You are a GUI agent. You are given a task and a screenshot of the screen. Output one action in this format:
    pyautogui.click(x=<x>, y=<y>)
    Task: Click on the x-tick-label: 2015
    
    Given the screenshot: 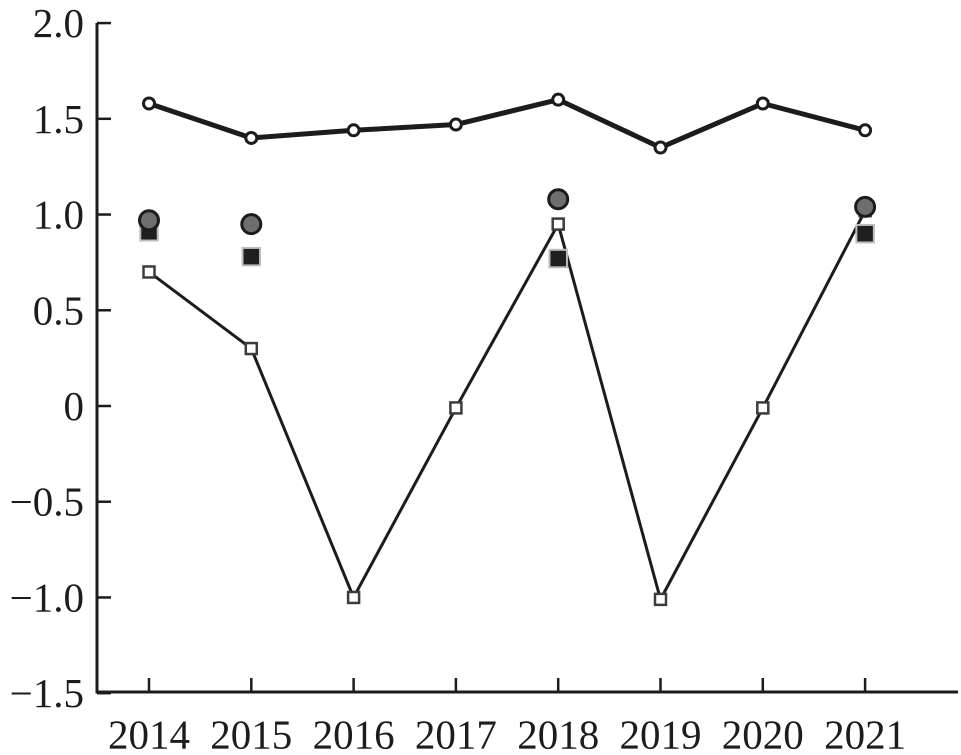 What is the action you would take?
    pyautogui.click(x=251, y=733)
    